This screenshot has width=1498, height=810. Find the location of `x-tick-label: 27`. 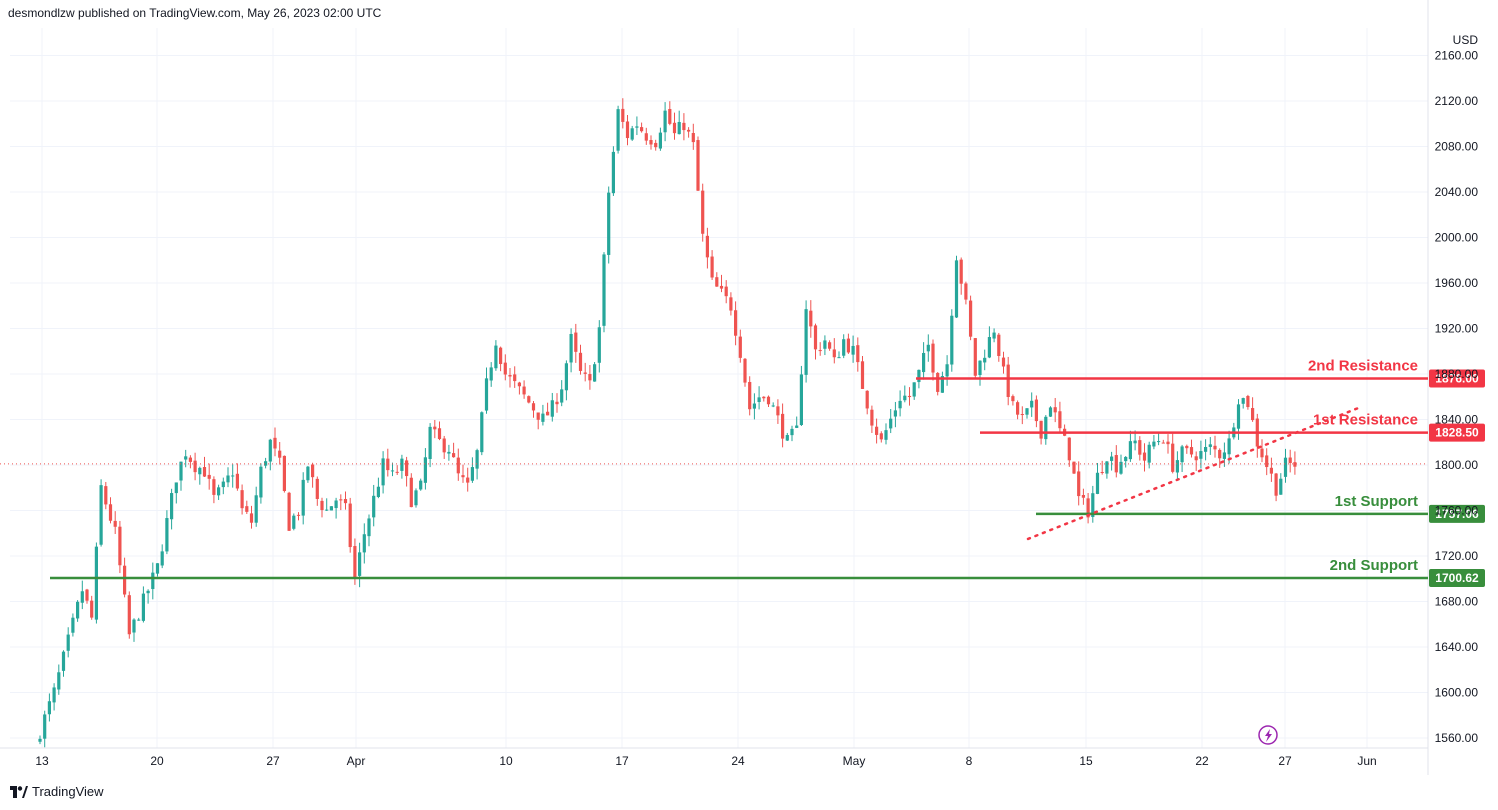

x-tick-label: 27 is located at coordinates (1285, 761).